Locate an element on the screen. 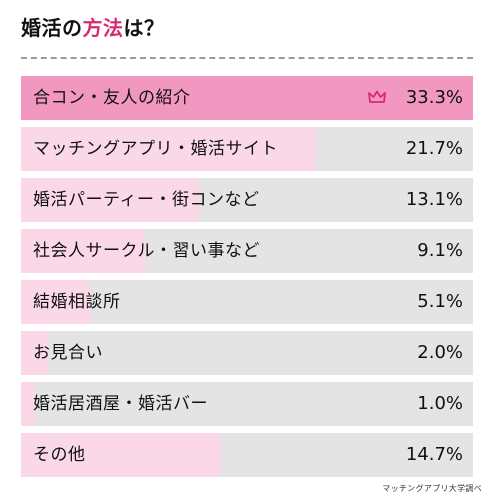 The image size is (494, 500). bar-row: お見合い 2.0% is located at coordinates (247, 353).